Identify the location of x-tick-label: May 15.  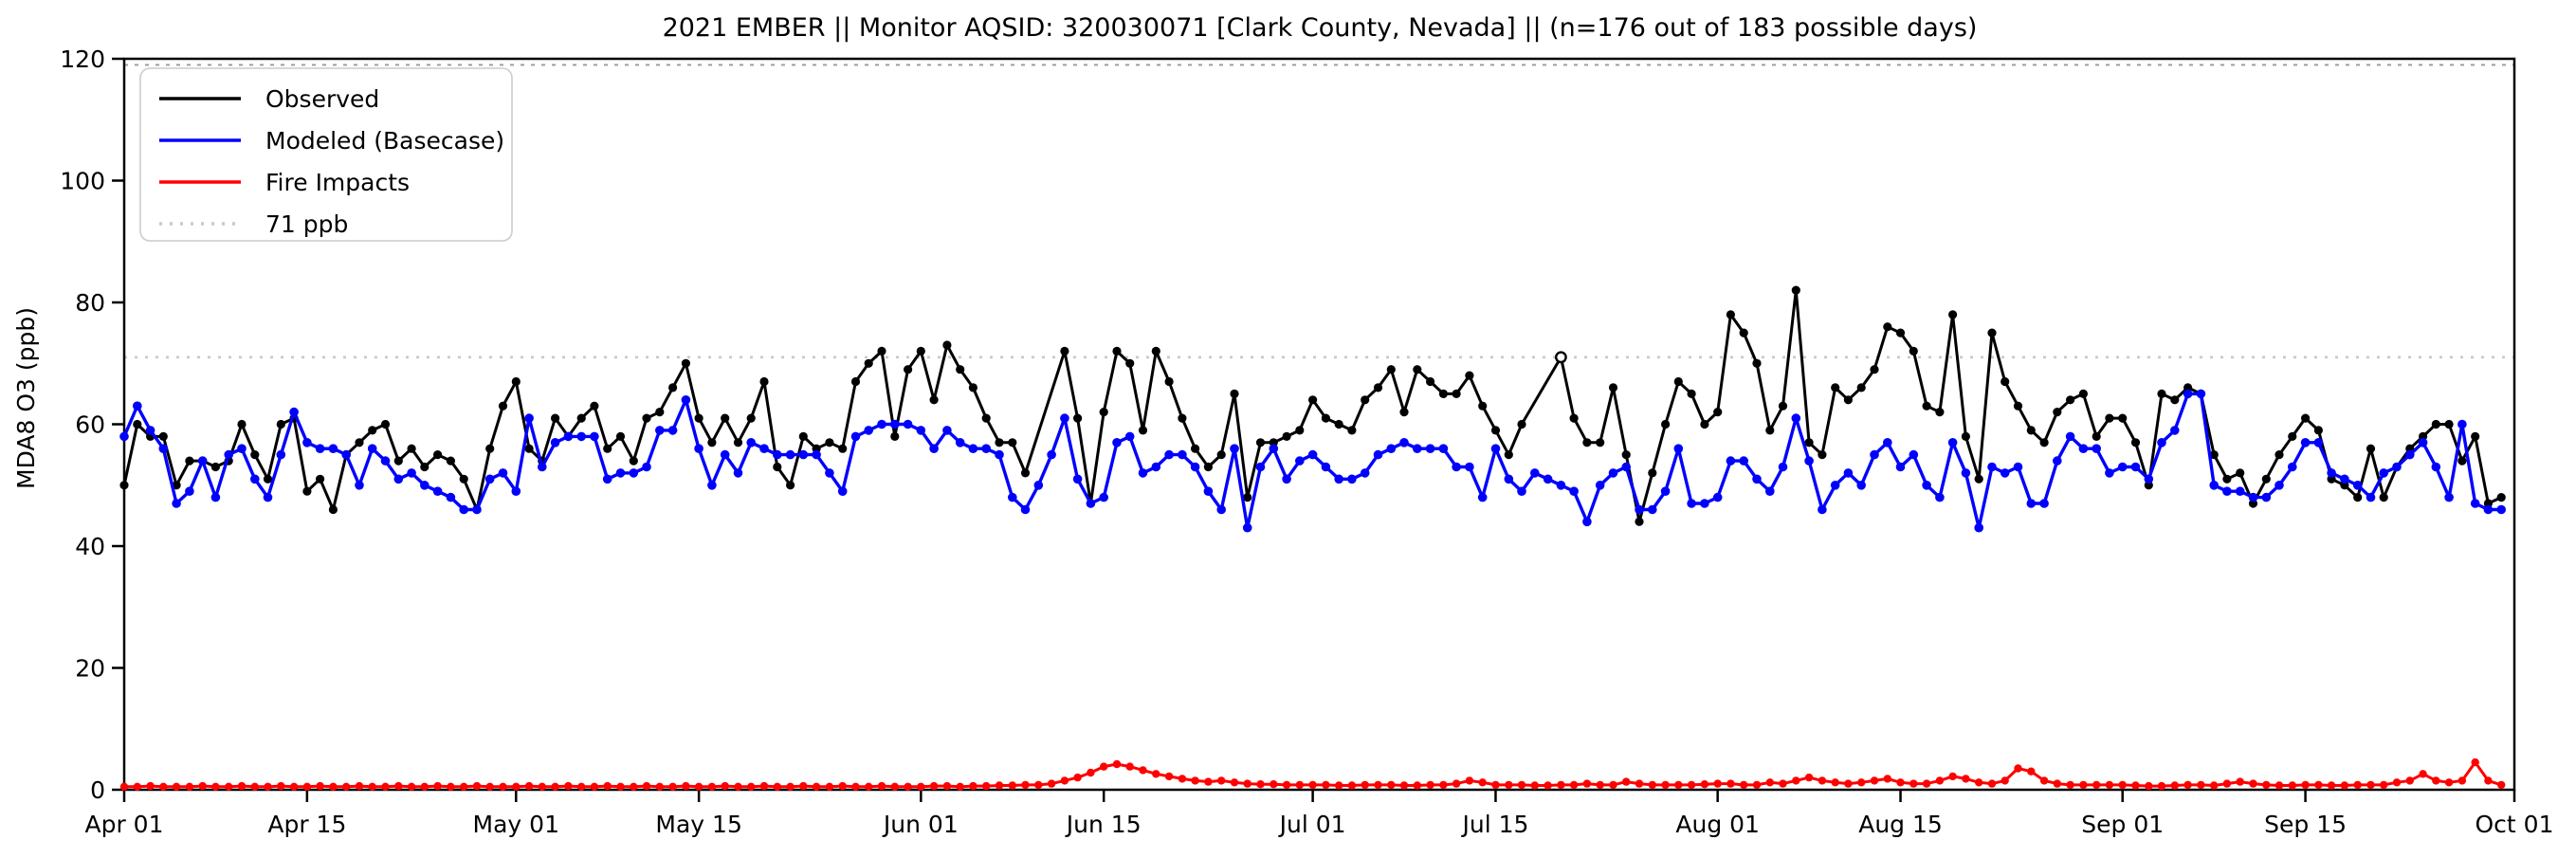
(698, 824).